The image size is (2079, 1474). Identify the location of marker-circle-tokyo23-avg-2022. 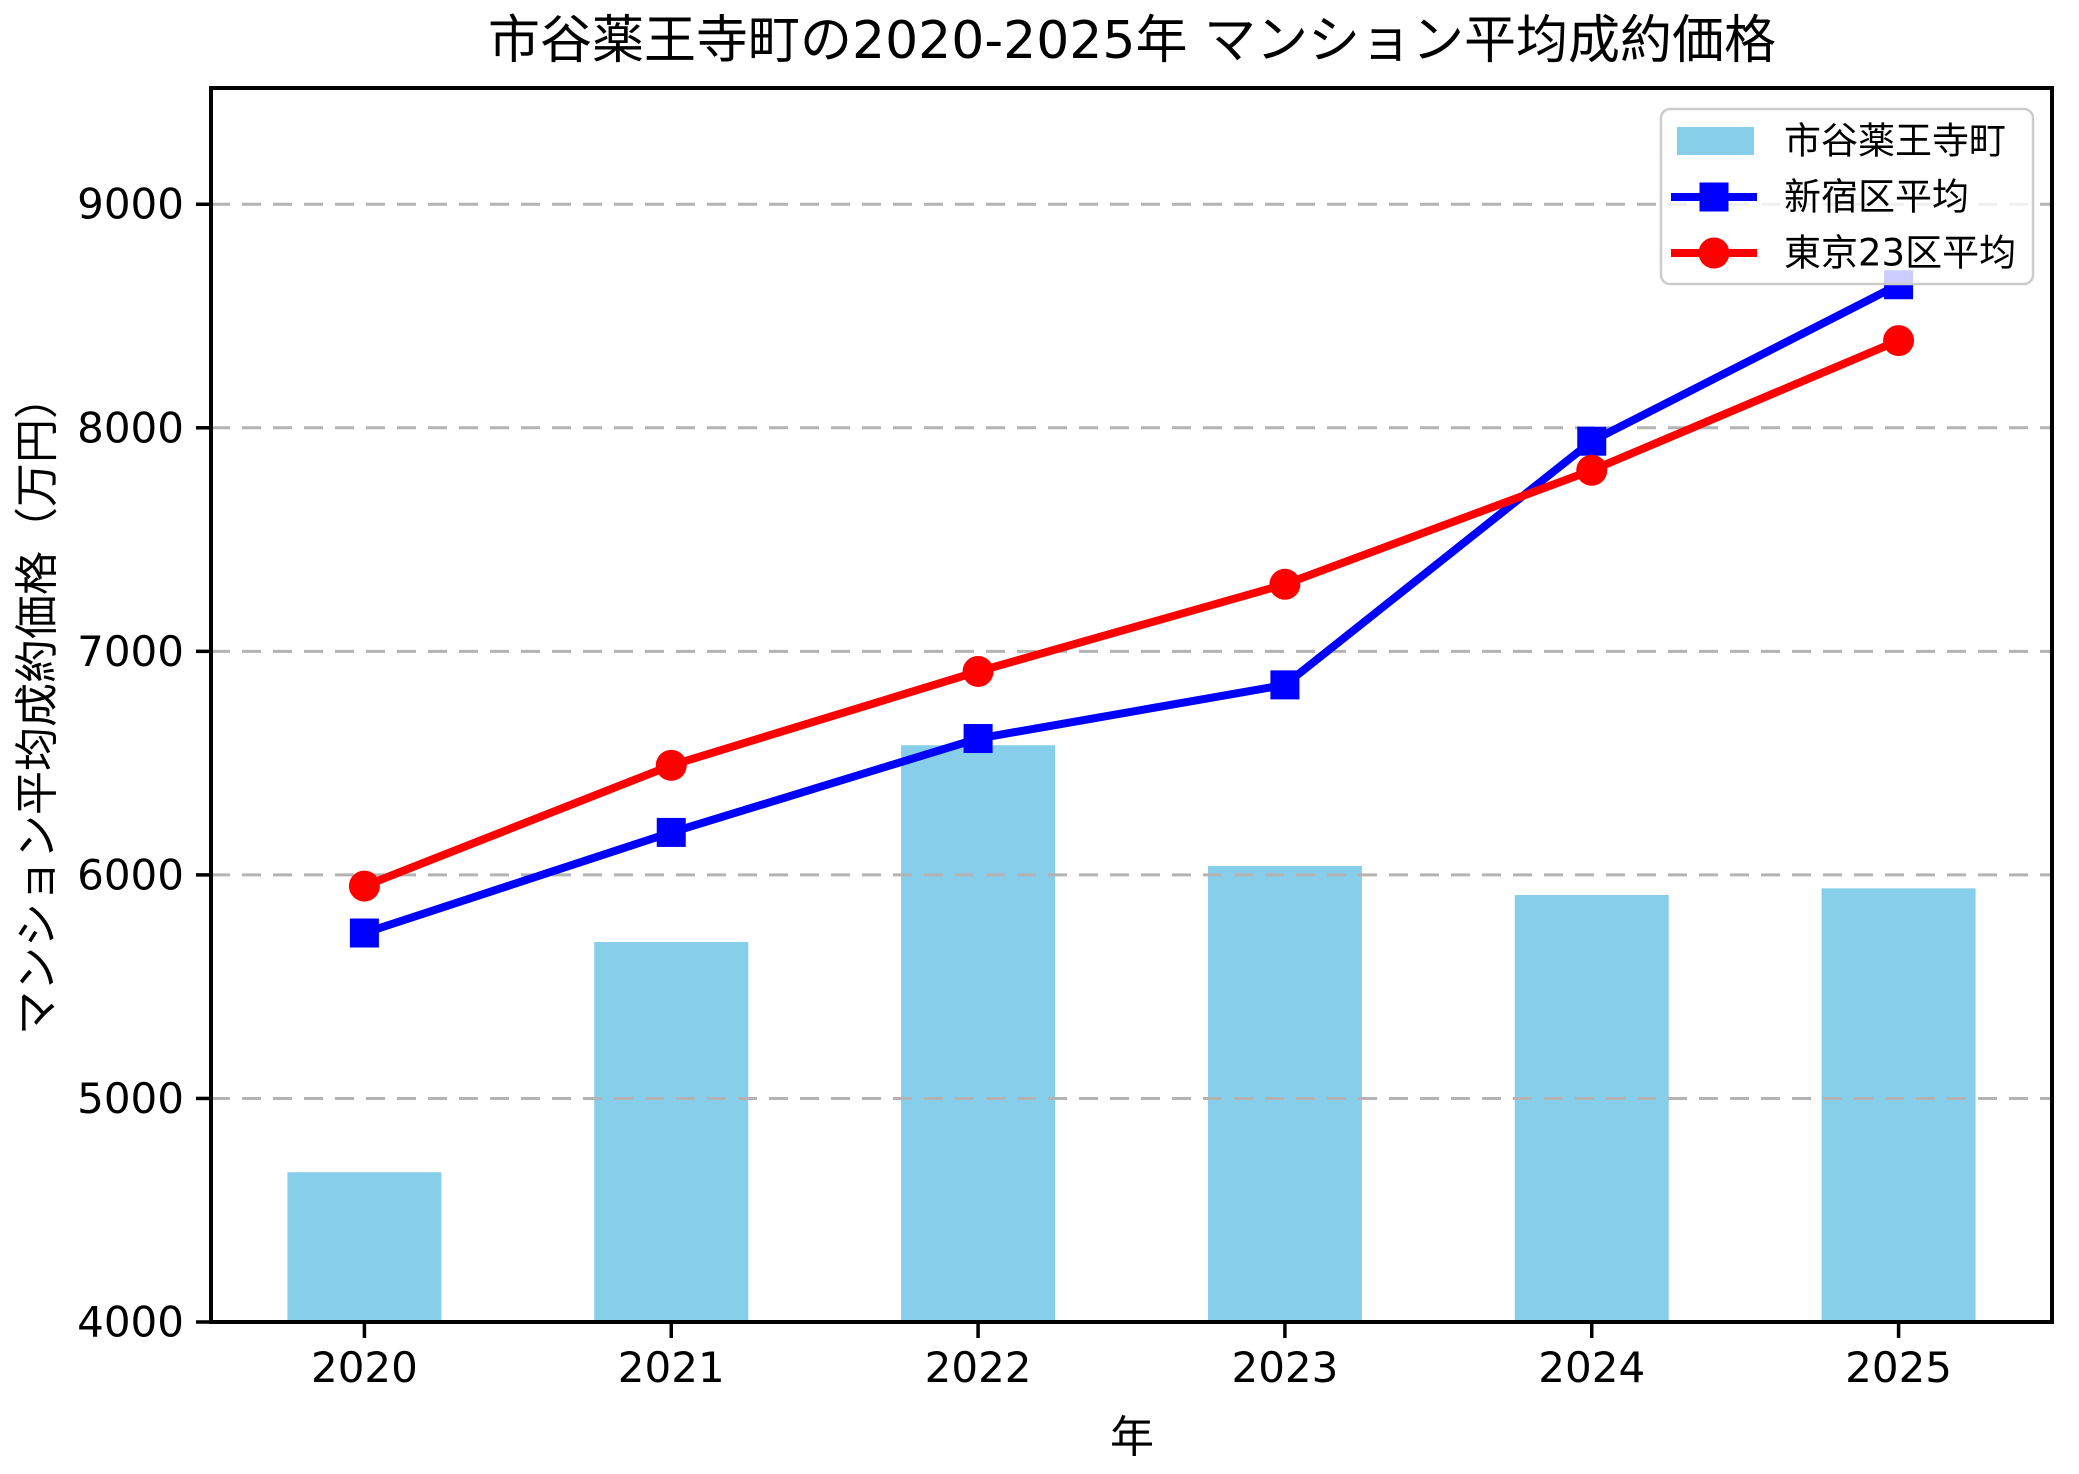
(978, 671).